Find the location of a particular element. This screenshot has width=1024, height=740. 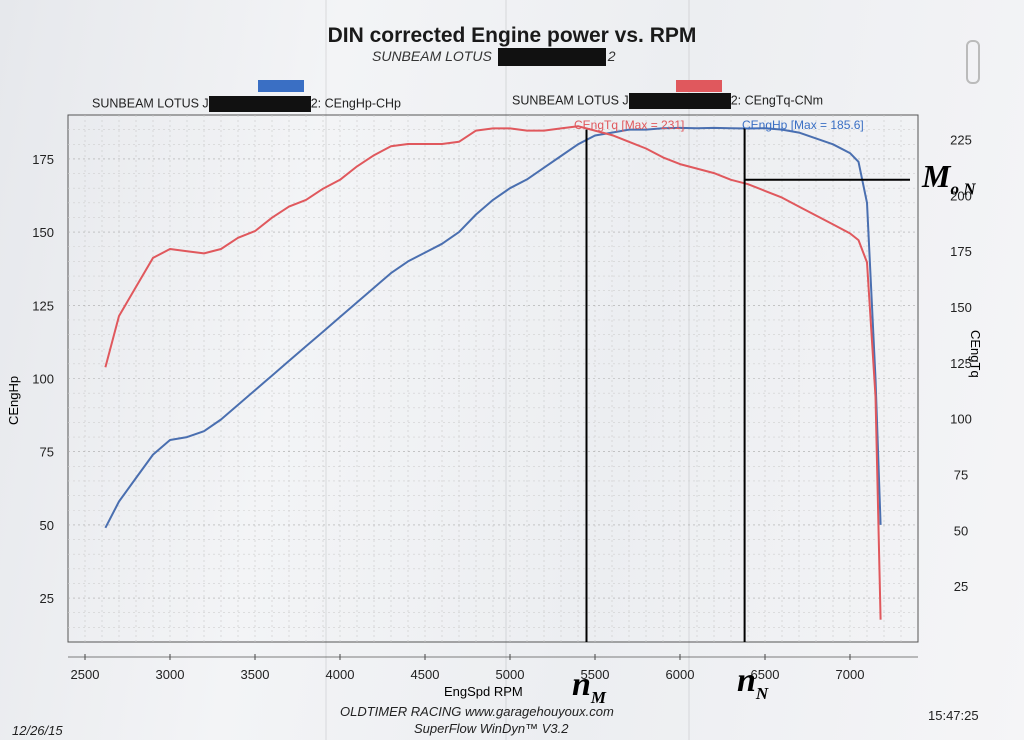

staple-mark is located at coordinates (973, 62).